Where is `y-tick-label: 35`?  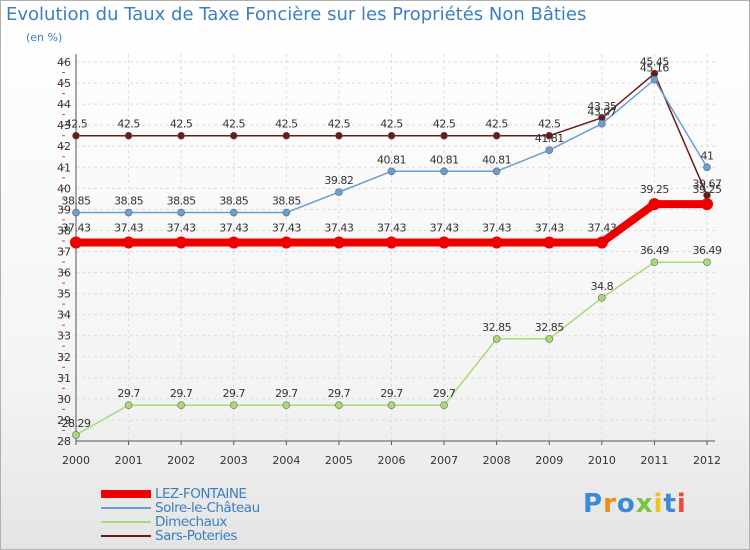
y-tick-label: 35 is located at coordinates (64, 294).